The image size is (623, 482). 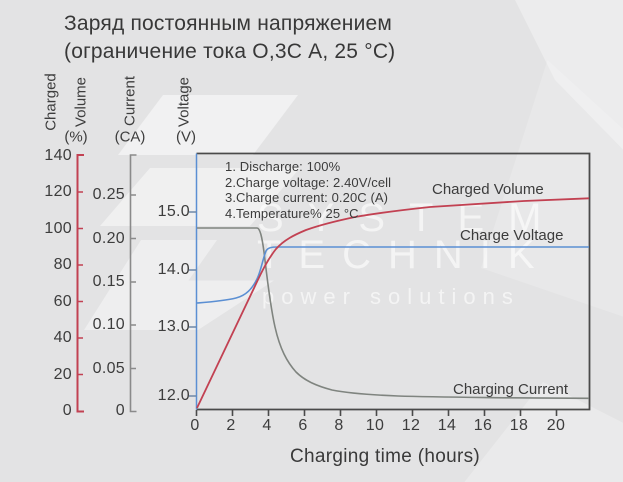 I want to click on current-tick: 0, so click(x=120, y=410).